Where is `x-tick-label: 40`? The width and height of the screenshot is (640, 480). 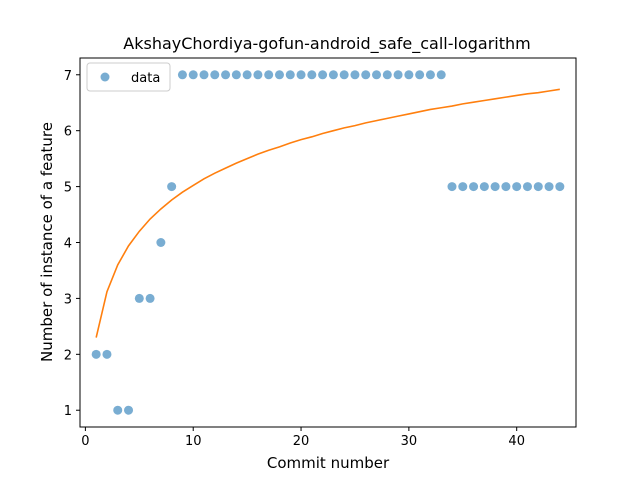 x-tick-label: 40 is located at coordinates (516, 441).